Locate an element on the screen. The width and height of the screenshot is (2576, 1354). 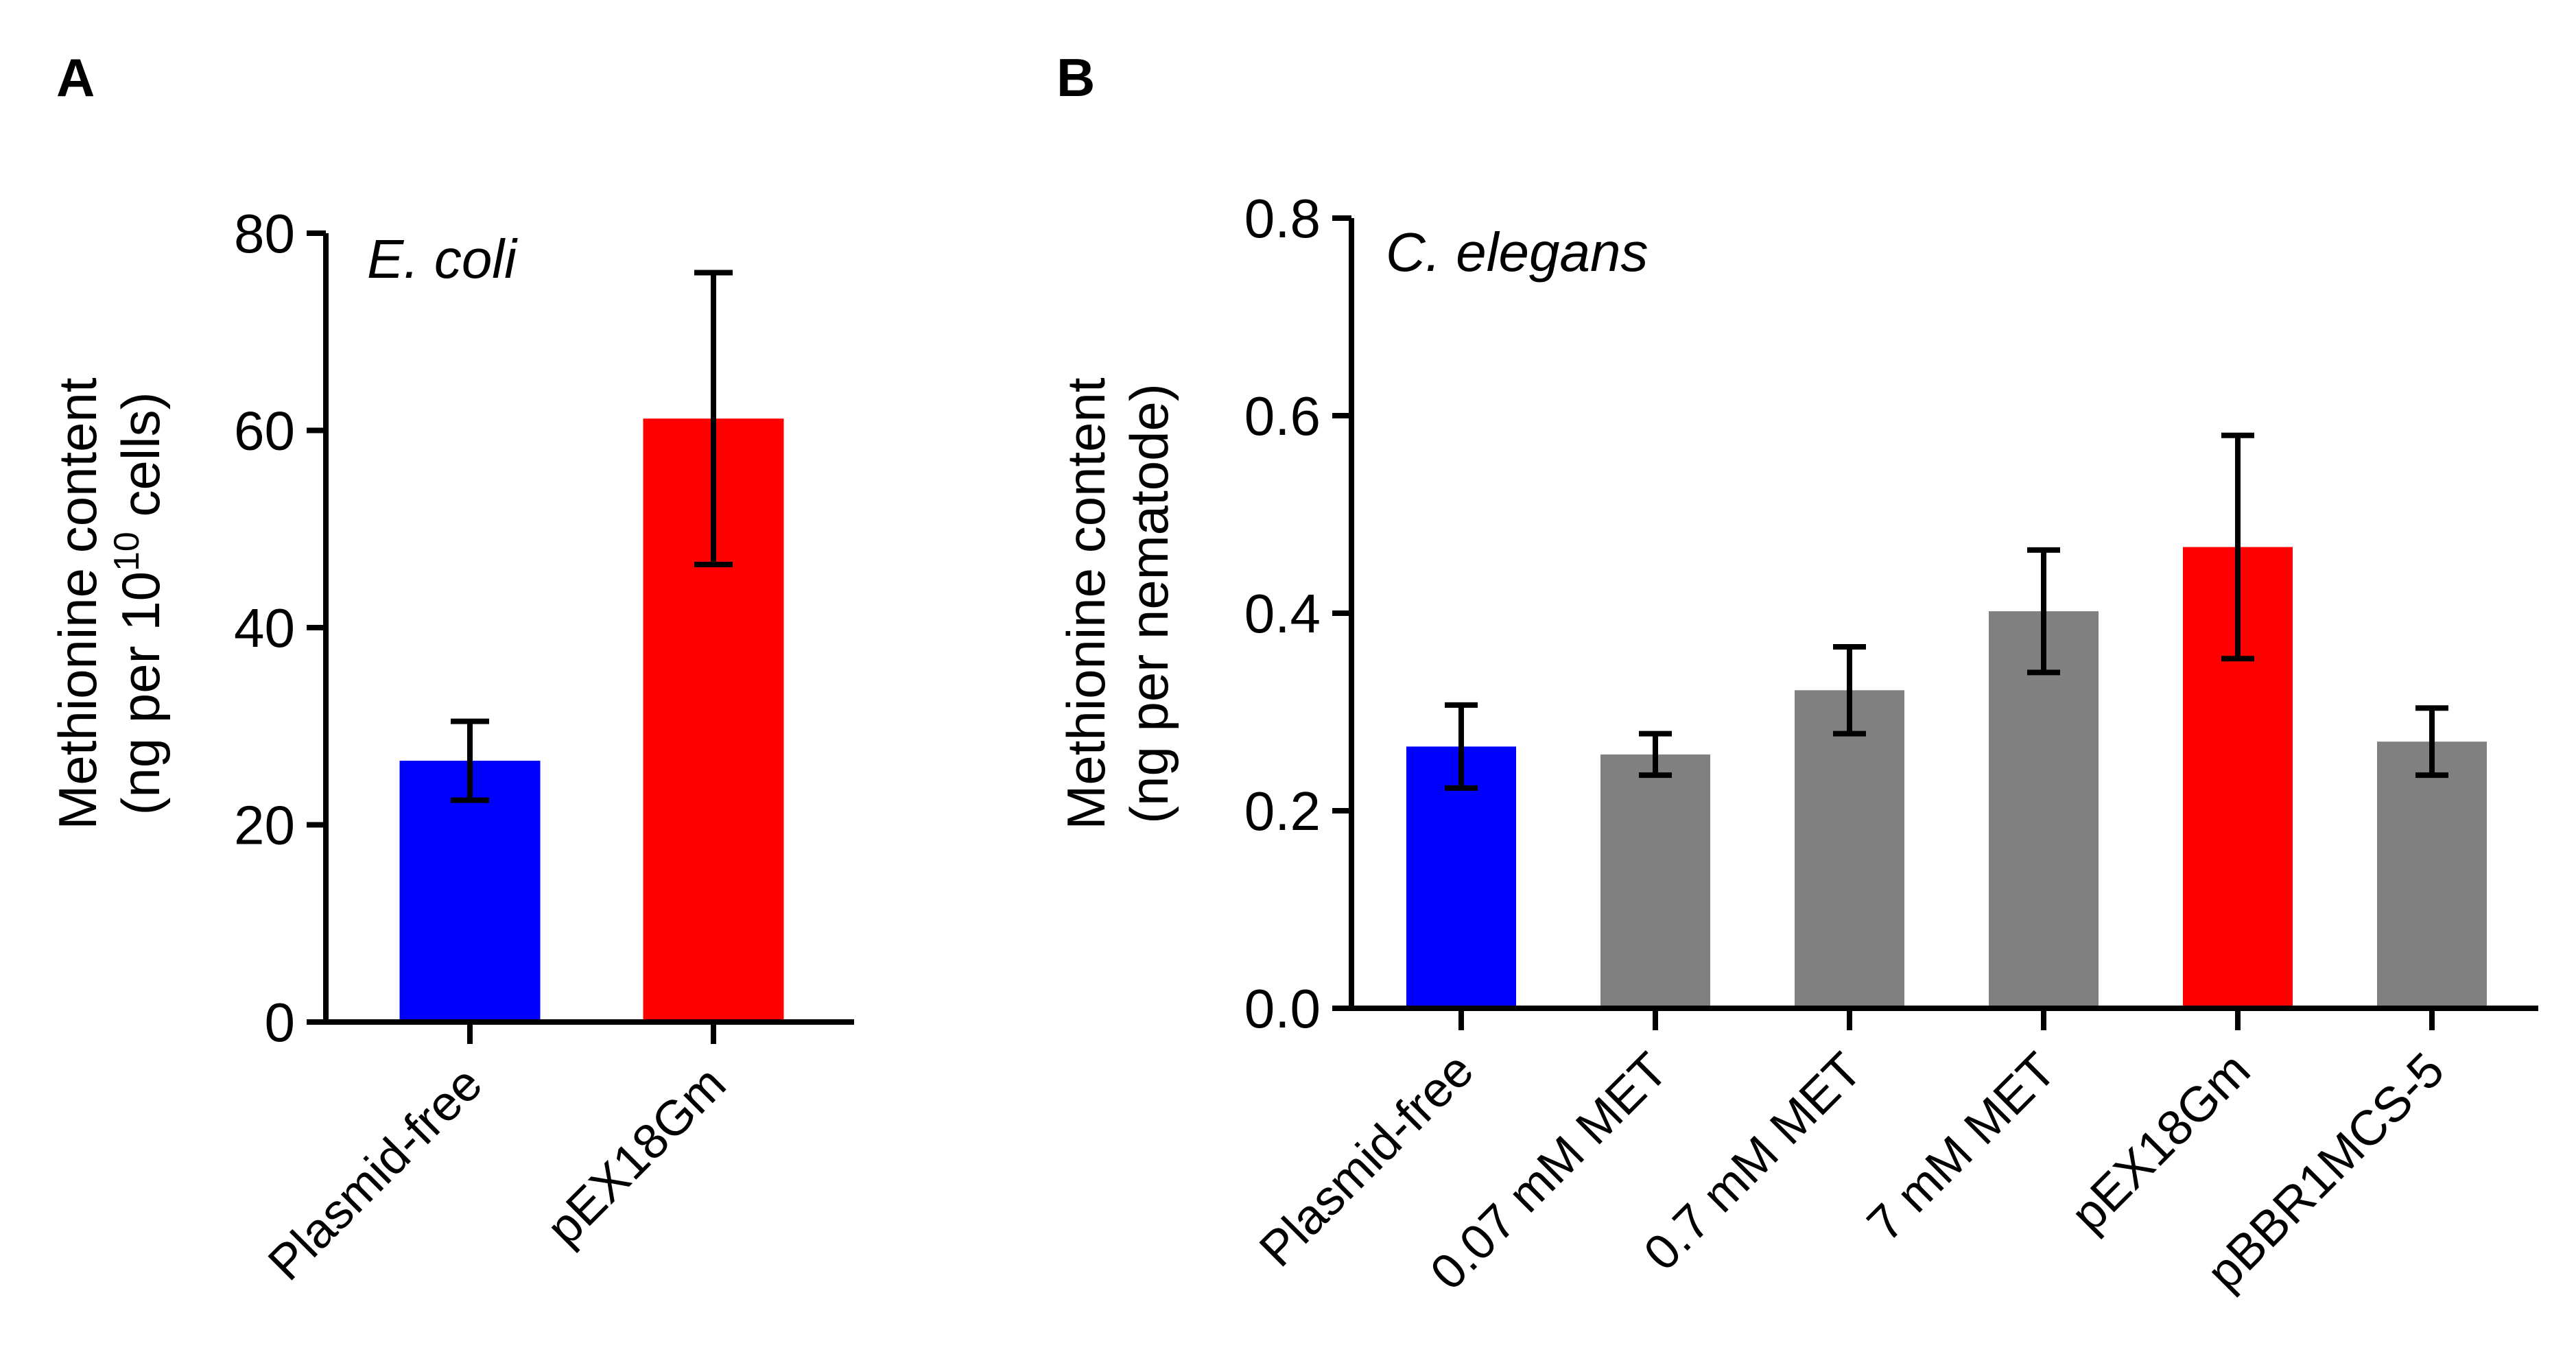
panel-b-y-tick-label: 0.0 is located at coordinates (1282, 1008).